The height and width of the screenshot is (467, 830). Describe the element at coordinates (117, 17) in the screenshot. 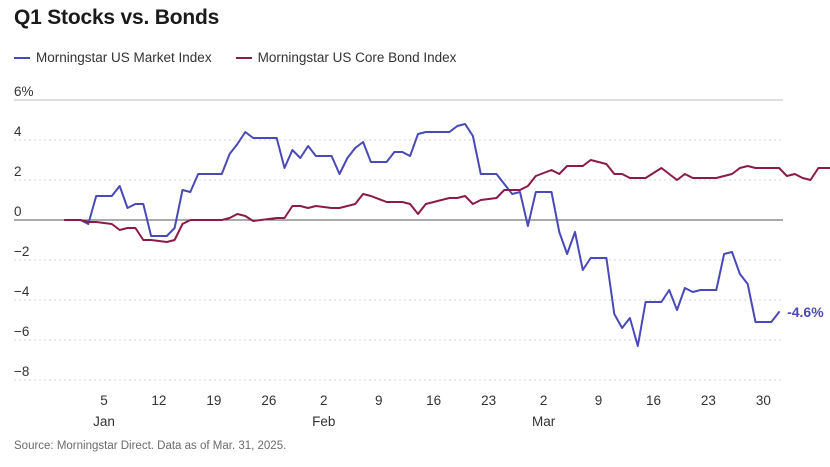

I see `chart-title: Q1 Stocks vs. Bonds` at that location.